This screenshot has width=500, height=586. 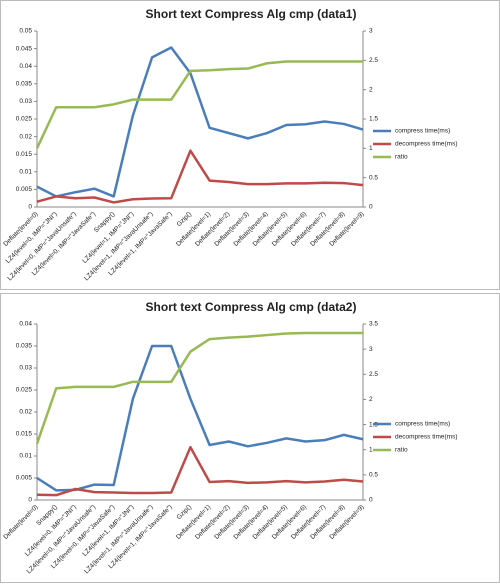 What do you see at coordinates (25, 31) in the screenshot?
I see `y-tick-label: 0.05` at bounding box center [25, 31].